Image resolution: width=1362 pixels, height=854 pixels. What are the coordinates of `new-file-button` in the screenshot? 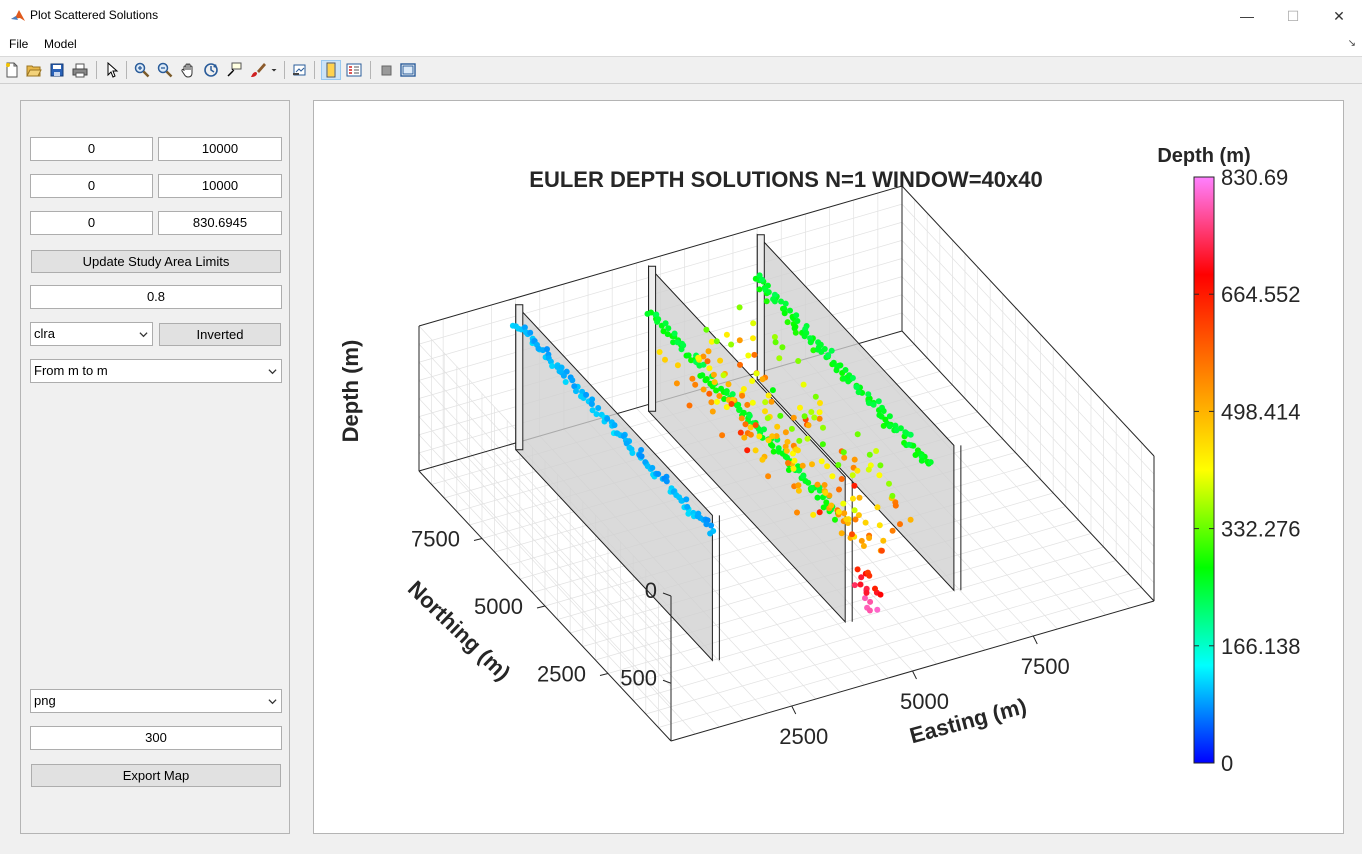 It's located at (12, 70).